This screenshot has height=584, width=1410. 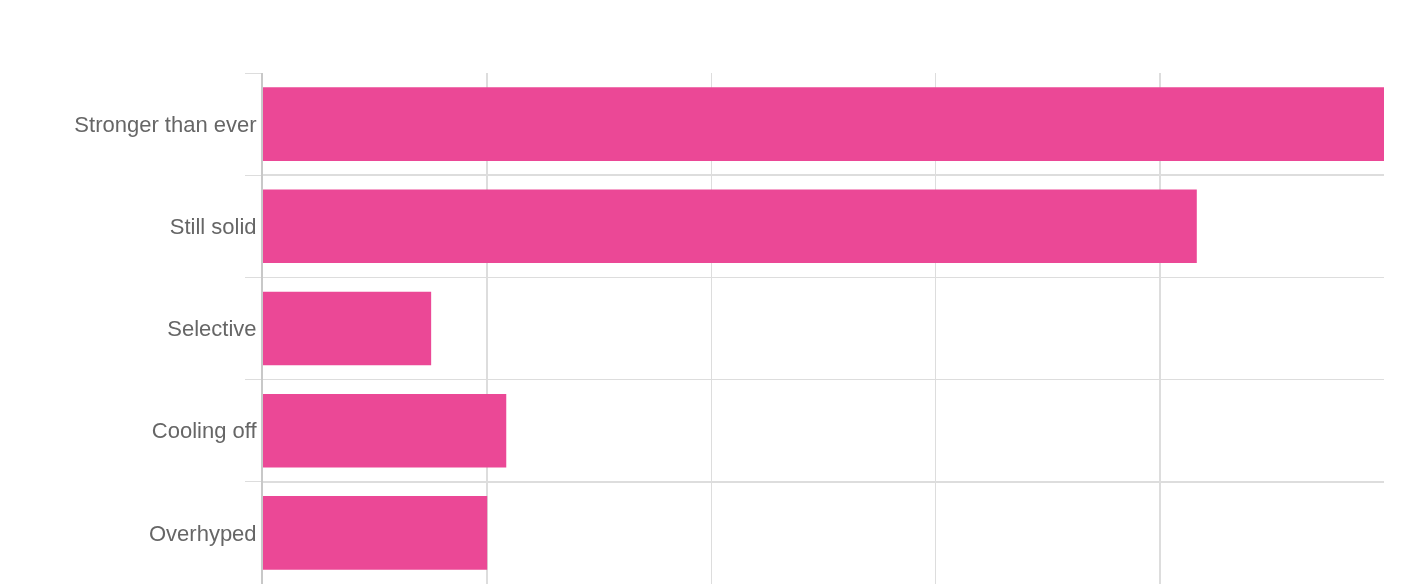 What do you see at coordinates (204, 431) in the screenshot?
I see `y-tick-label: Cooling off` at bounding box center [204, 431].